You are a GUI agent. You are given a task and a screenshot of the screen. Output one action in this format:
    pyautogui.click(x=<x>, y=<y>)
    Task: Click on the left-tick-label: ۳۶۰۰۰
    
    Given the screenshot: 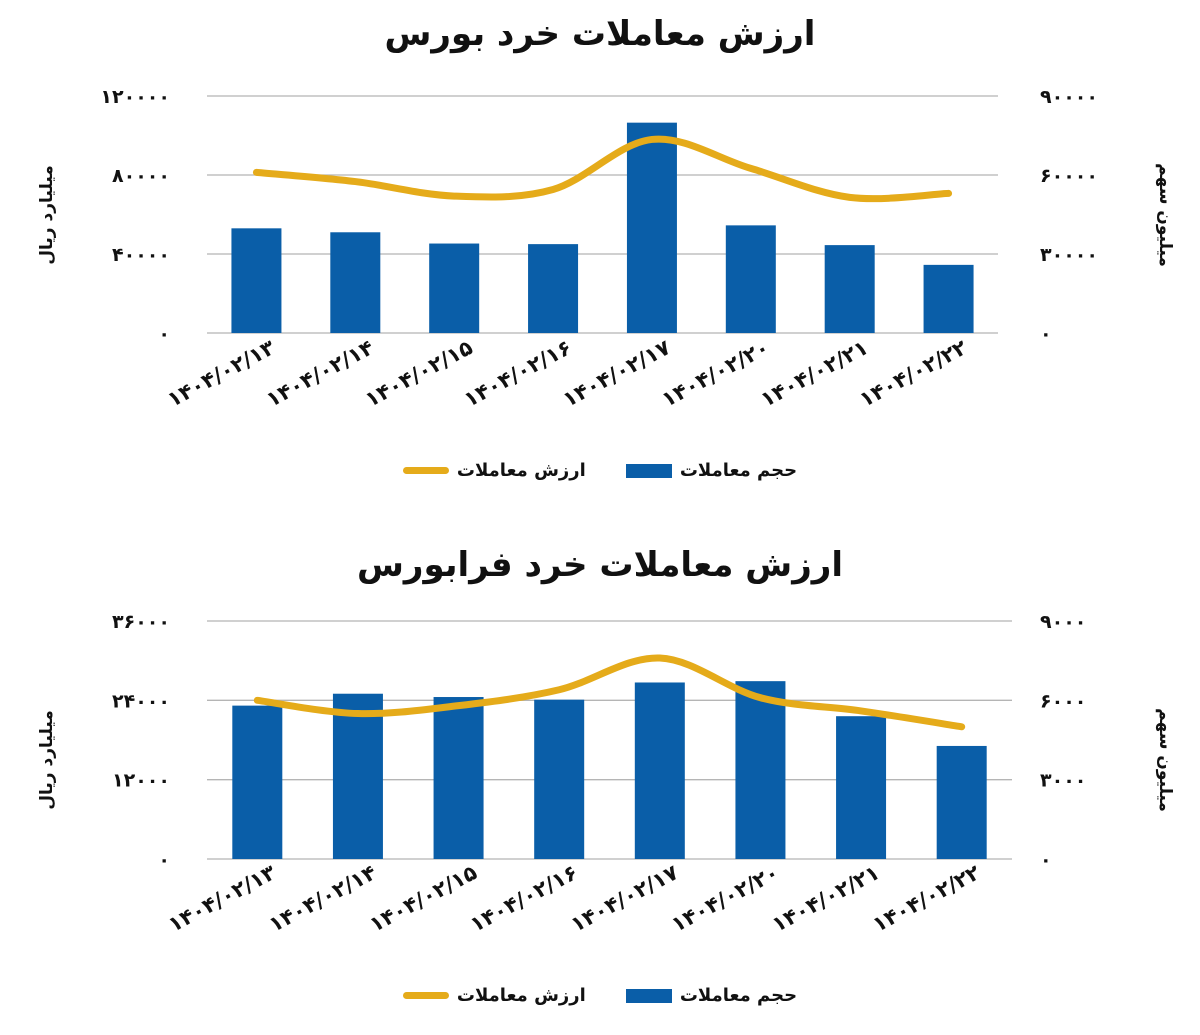 What is the action you would take?
    pyautogui.click(x=141, y=622)
    